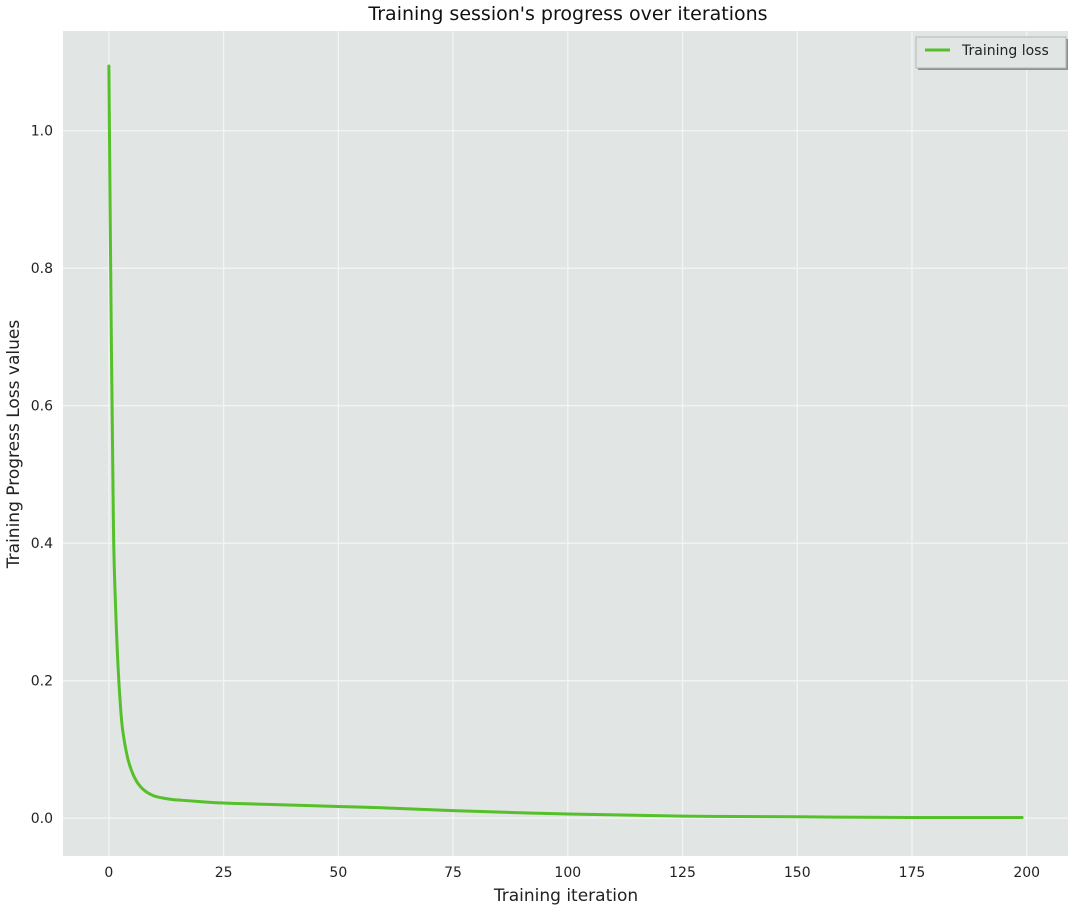 This screenshot has width=1075, height=909. Describe the element at coordinates (1005, 51) in the screenshot. I see `legend-label: Training loss` at that location.